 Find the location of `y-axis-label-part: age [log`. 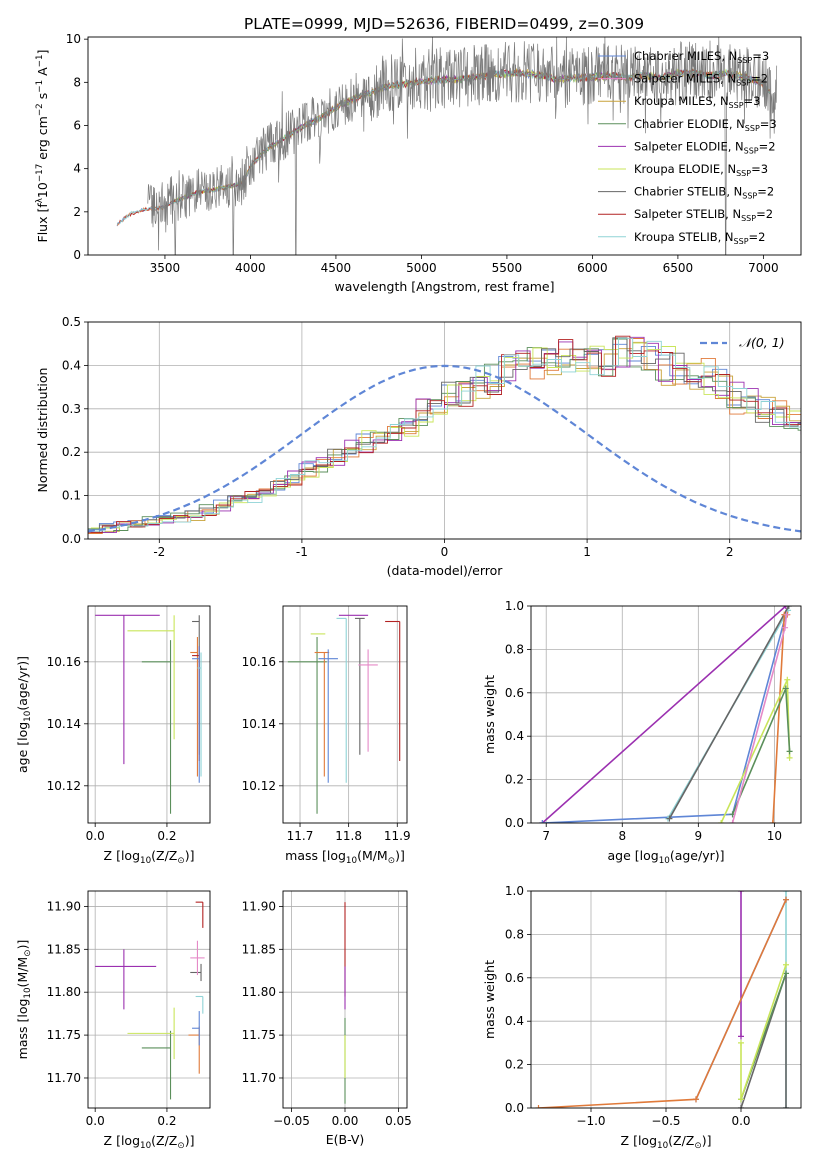

y-axis-label-part: age [log is located at coordinates (22, 747).